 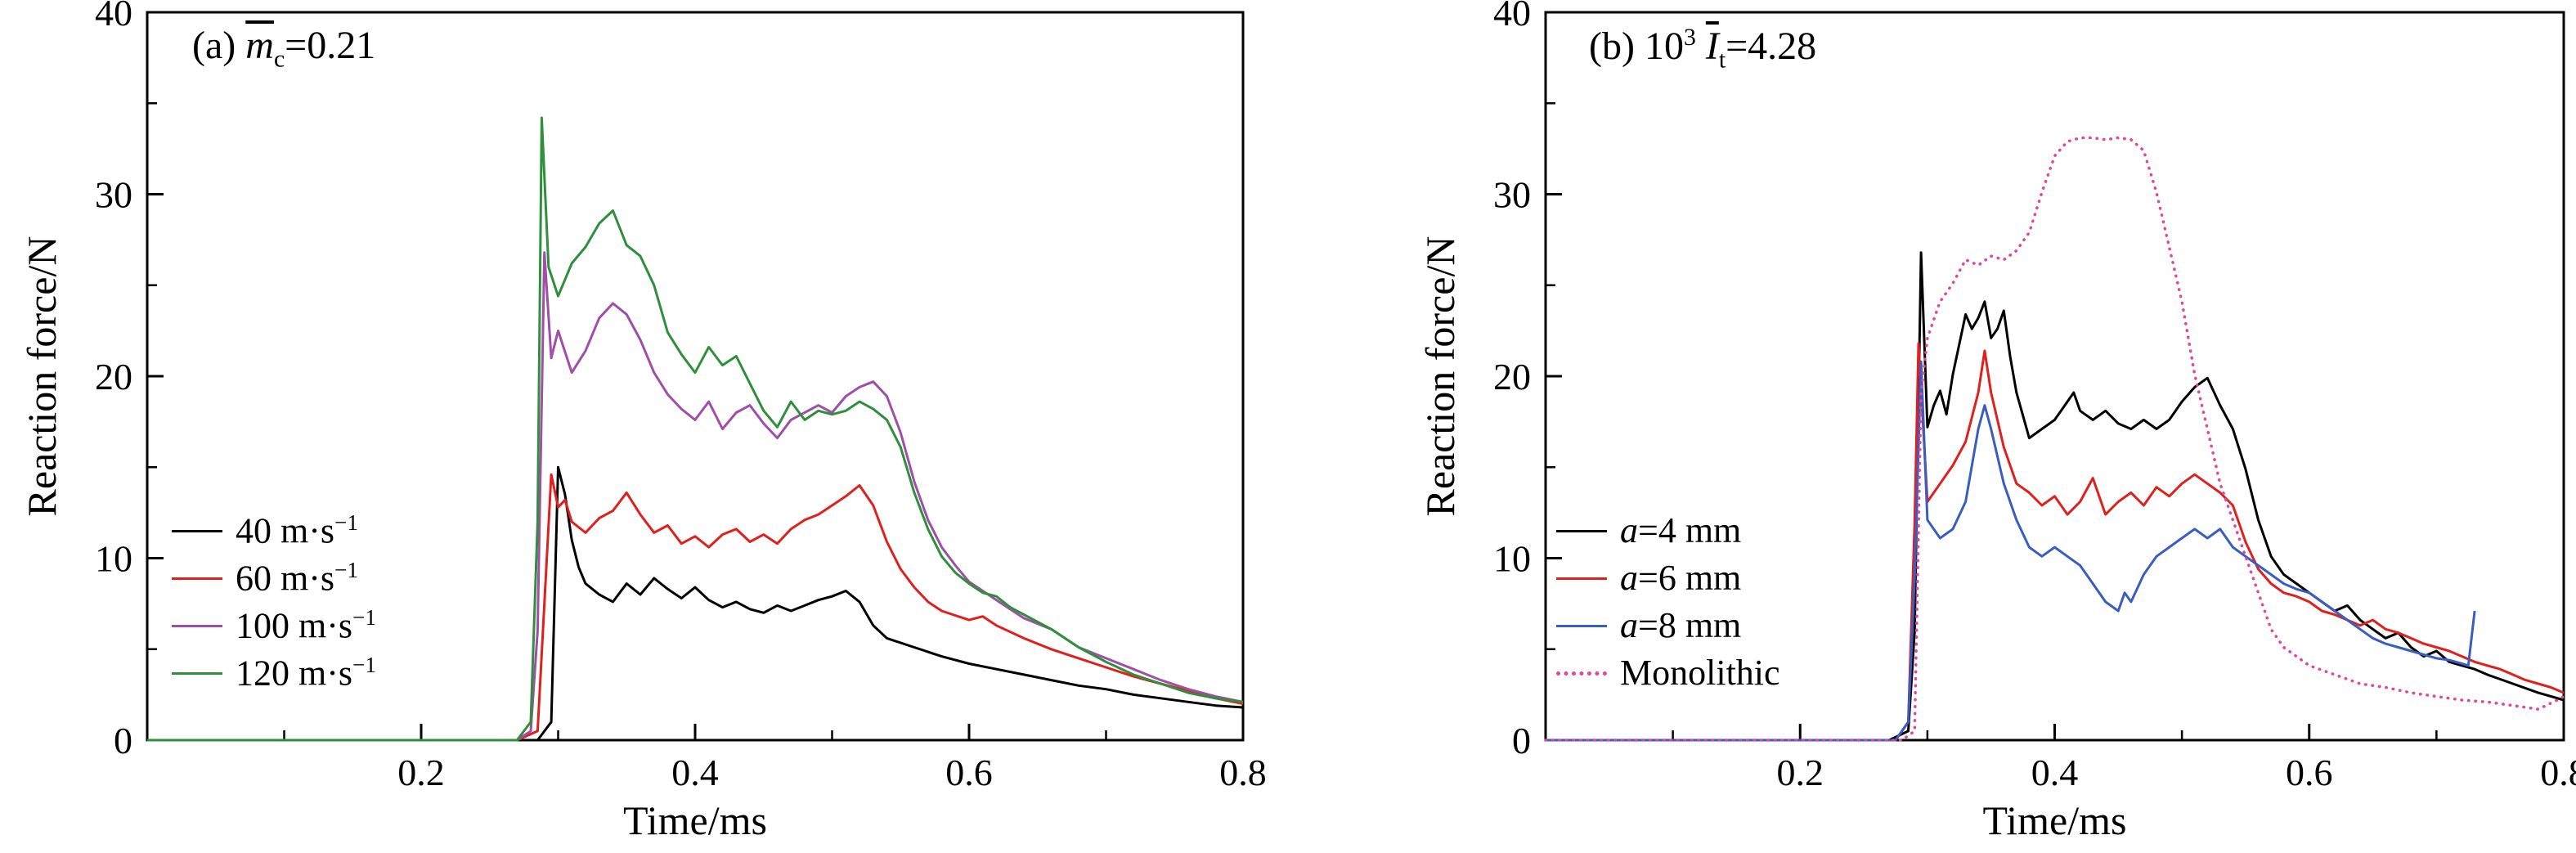 What do you see at coordinates (1690, 37) in the screenshot?
I see `text-fragment: 3` at bounding box center [1690, 37].